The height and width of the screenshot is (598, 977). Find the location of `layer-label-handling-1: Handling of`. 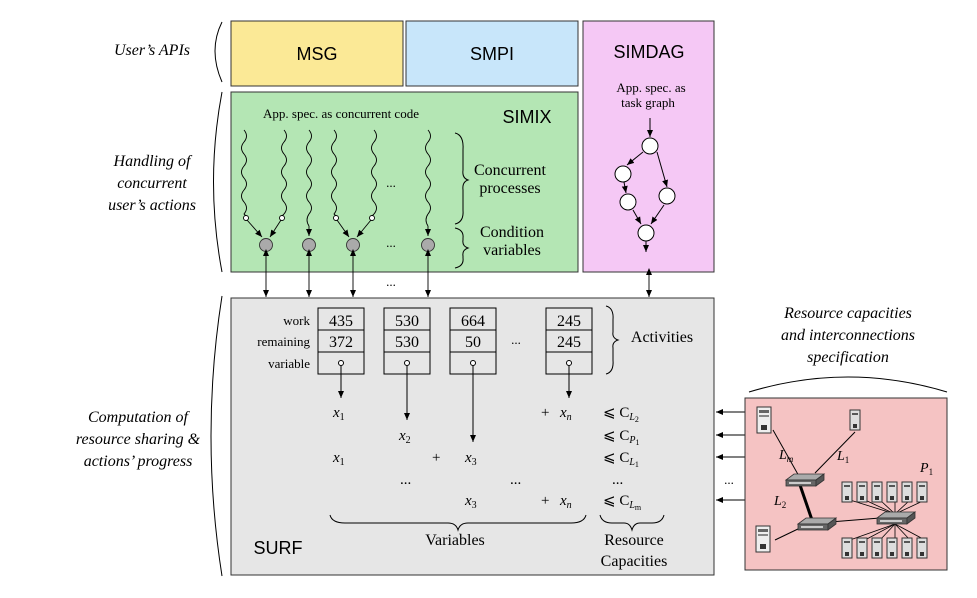

layer-label-handling-1: Handling of is located at coordinates (153, 161).